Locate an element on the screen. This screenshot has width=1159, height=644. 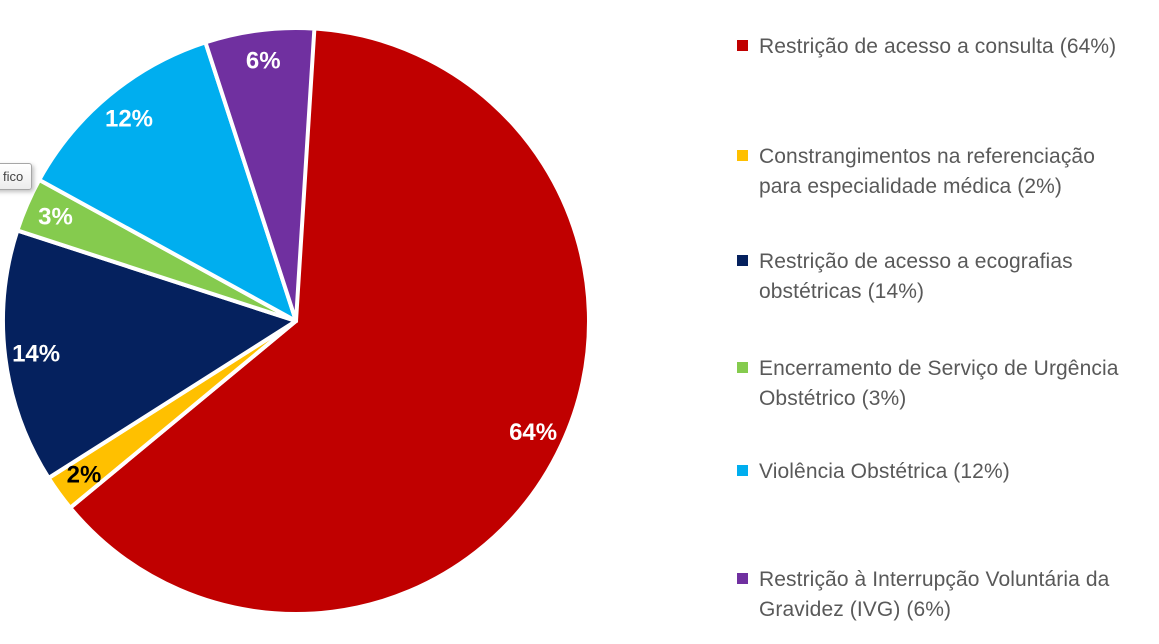
legend-label-line: obstétricas (14%) is located at coordinates (842, 291).